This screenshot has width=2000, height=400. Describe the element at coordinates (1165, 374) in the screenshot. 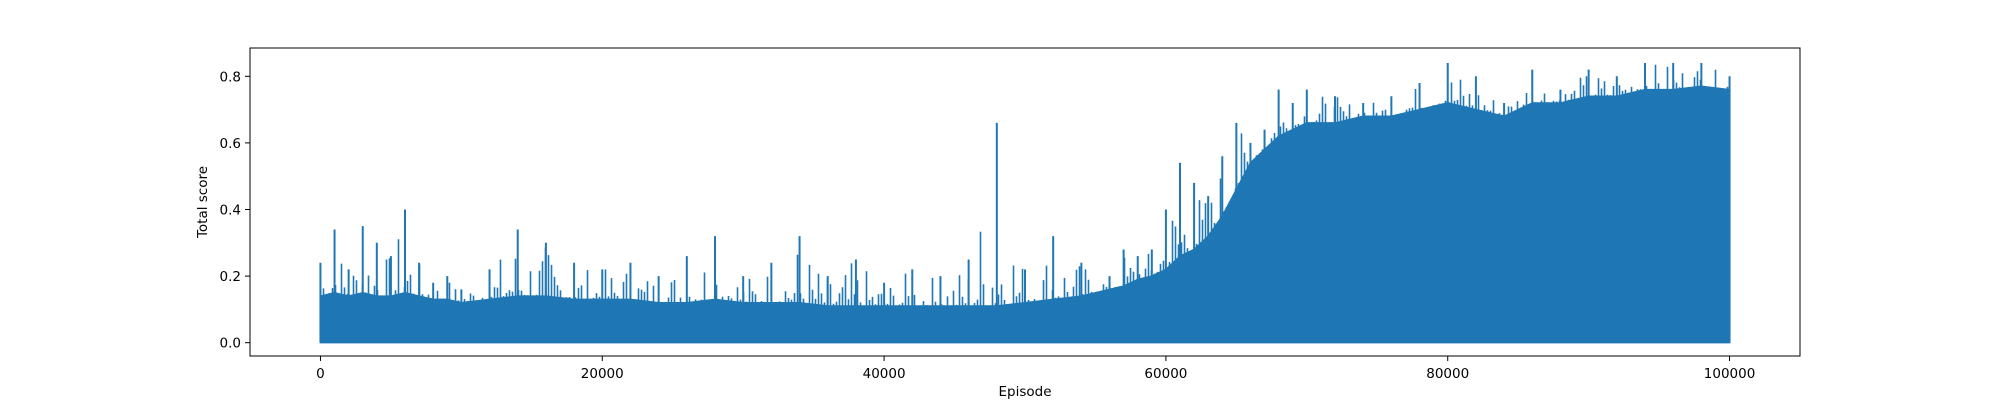

I see `x-tick-label: 60000` at that location.